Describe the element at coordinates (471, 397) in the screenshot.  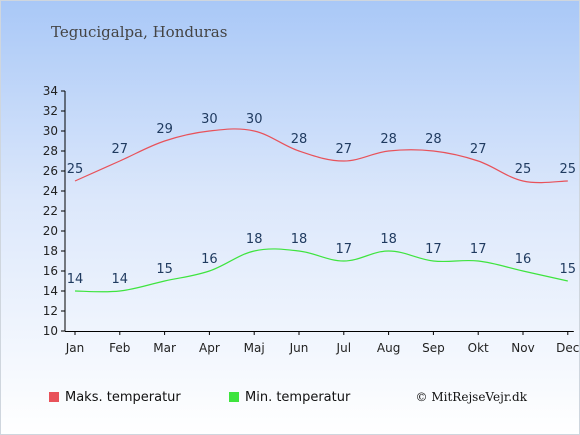
I see `copyright-text: © MitRejseVejr.dk` at that location.